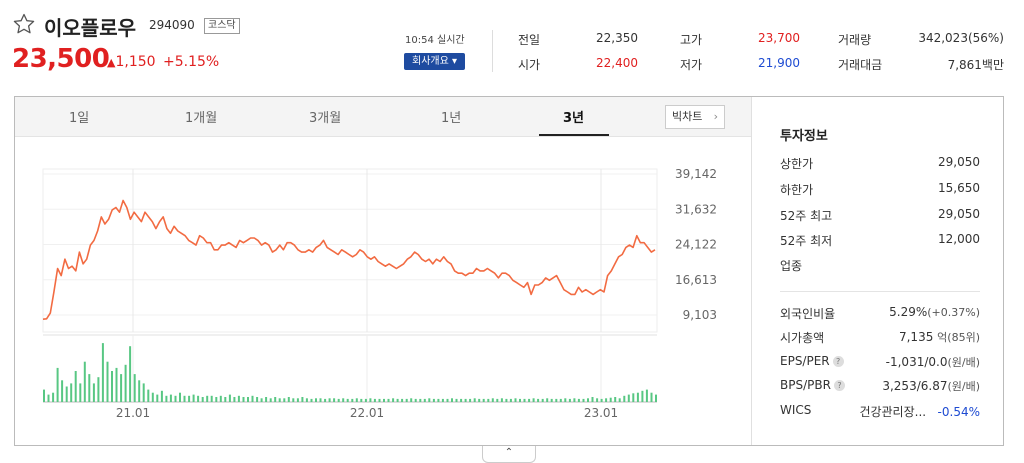 The width and height of the screenshot is (1024, 463). Describe the element at coordinates (617, 63) in the screenshot. I see `summary-value: 22,400` at that location.